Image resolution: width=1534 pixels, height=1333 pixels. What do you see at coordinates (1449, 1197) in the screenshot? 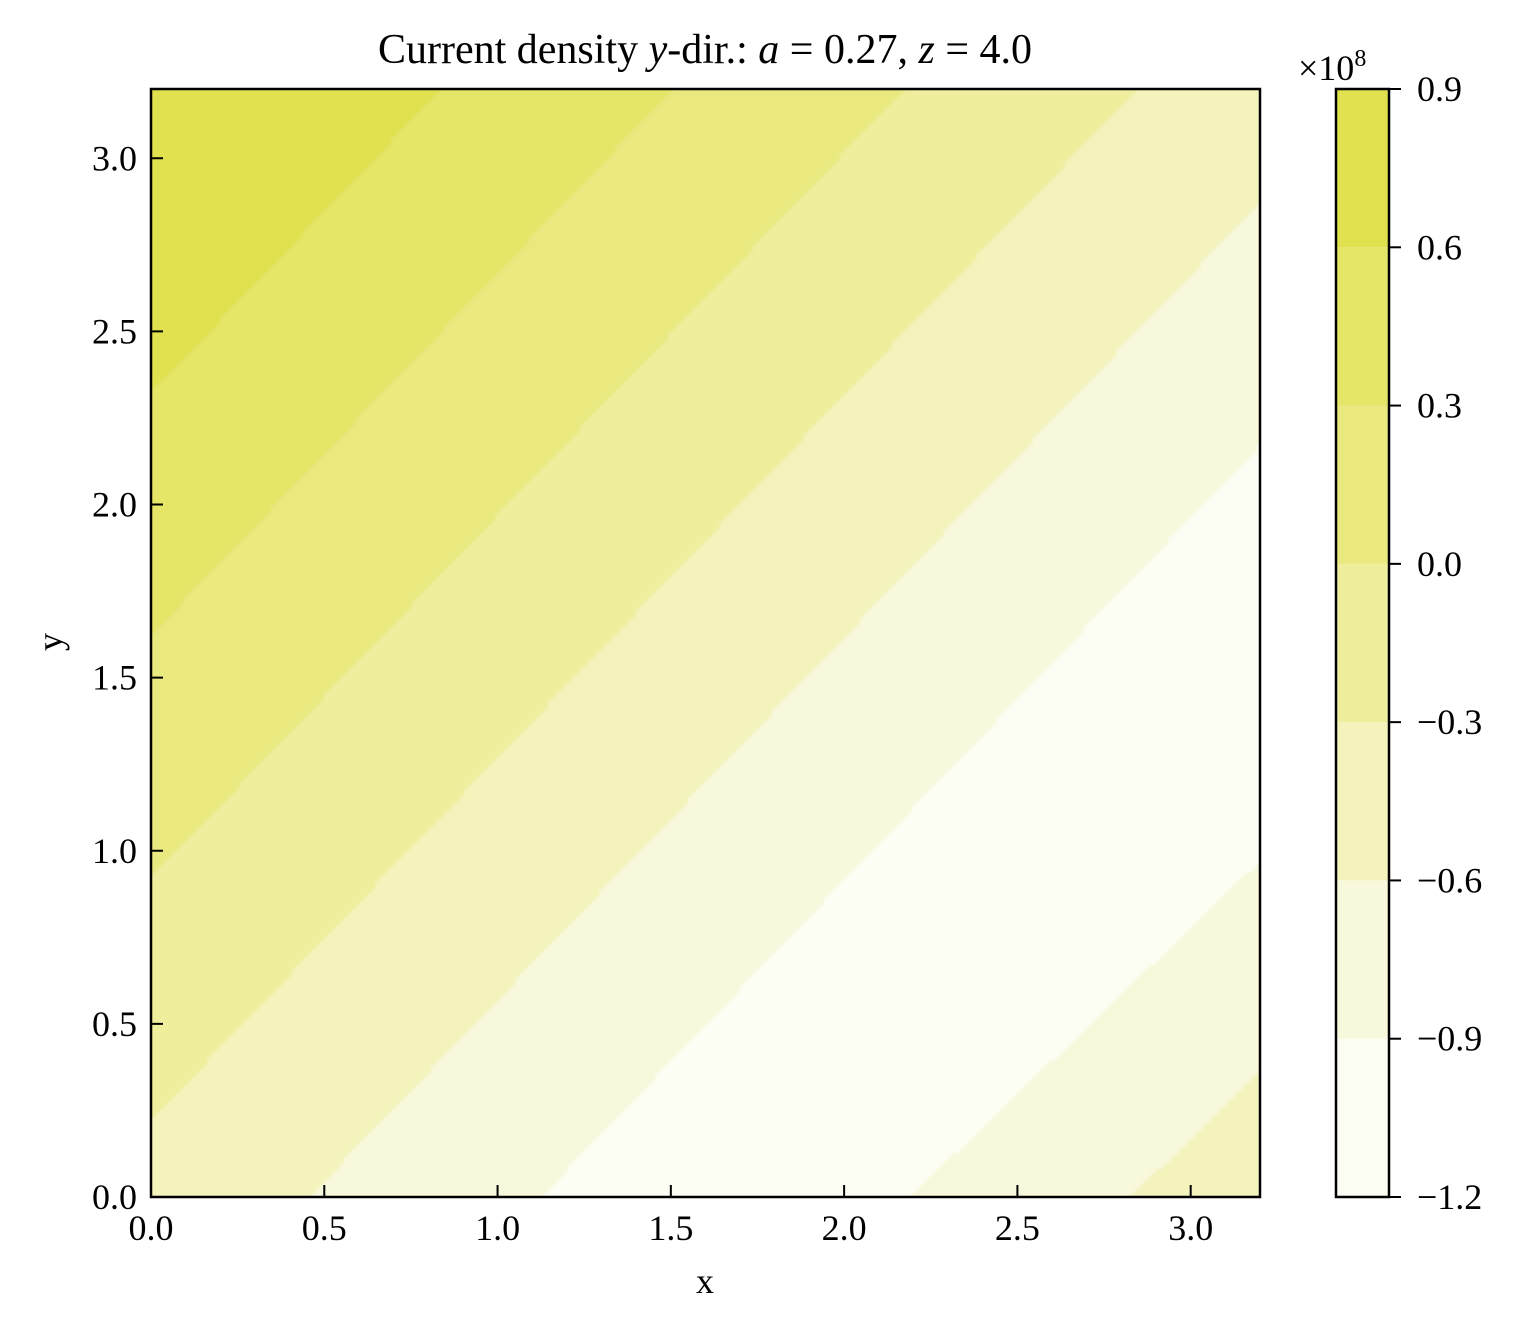
I see `colorbar-tick-label: −1.2` at bounding box center [1449, 1197].